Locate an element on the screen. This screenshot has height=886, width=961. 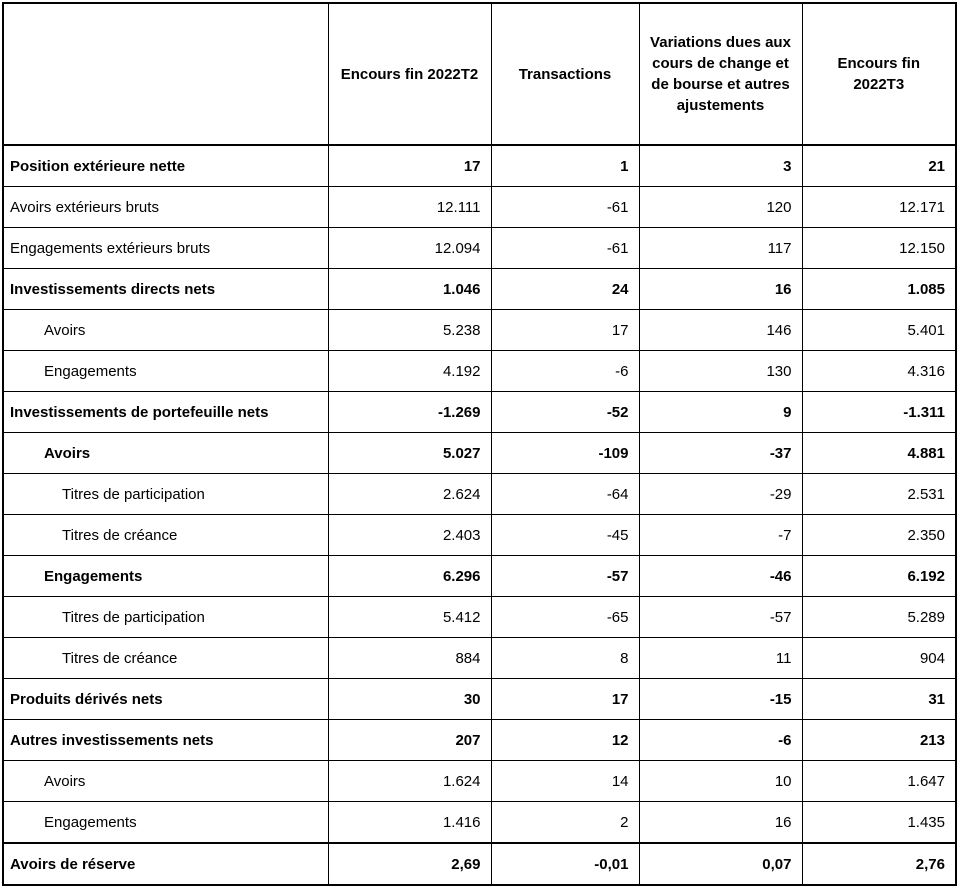
table-row: Produits dérivés nets 30 17 -15 31 is located at coordinates (479, 699).